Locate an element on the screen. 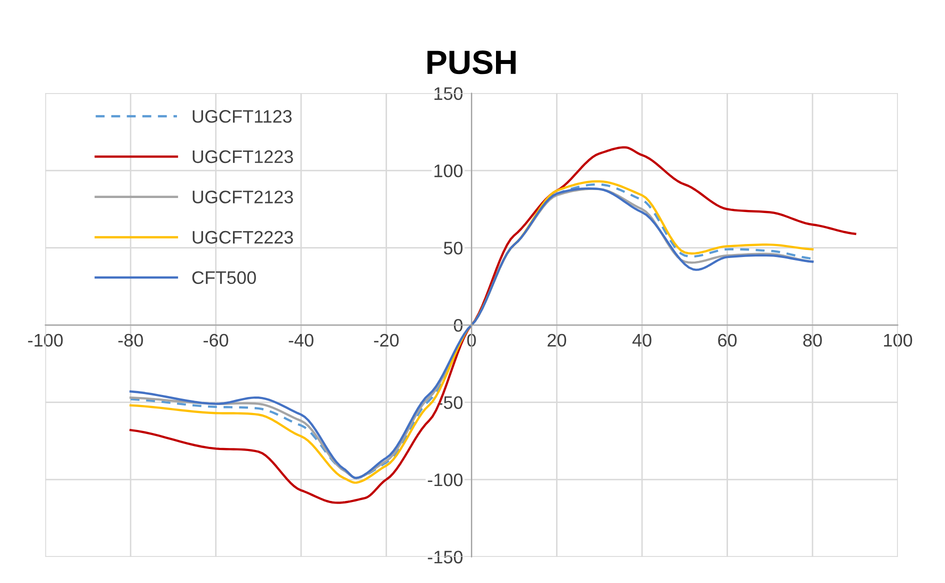  x-tick-label: 20 is located at coordinates (557, 340).